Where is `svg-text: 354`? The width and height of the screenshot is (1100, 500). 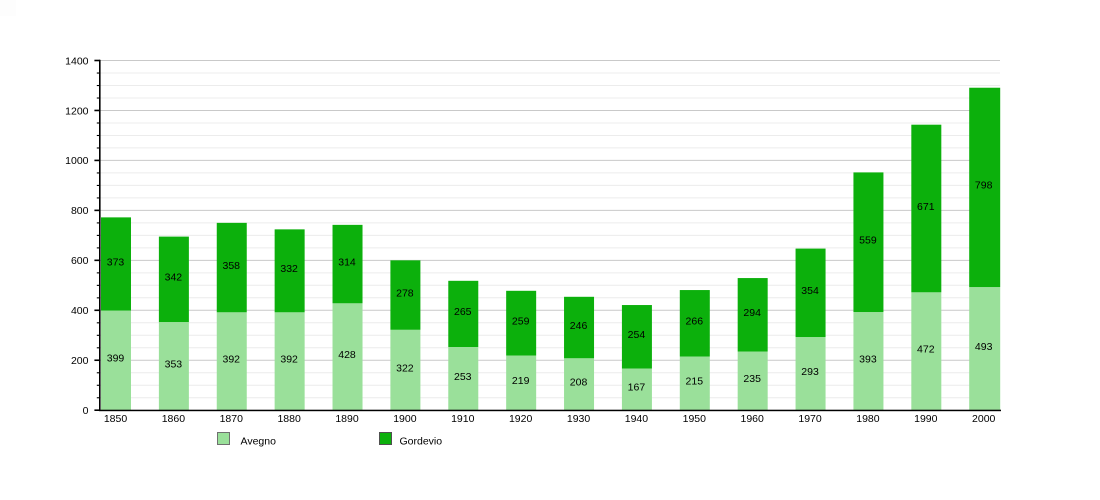
svg-text: 354 is located at coordinates (810, 291).